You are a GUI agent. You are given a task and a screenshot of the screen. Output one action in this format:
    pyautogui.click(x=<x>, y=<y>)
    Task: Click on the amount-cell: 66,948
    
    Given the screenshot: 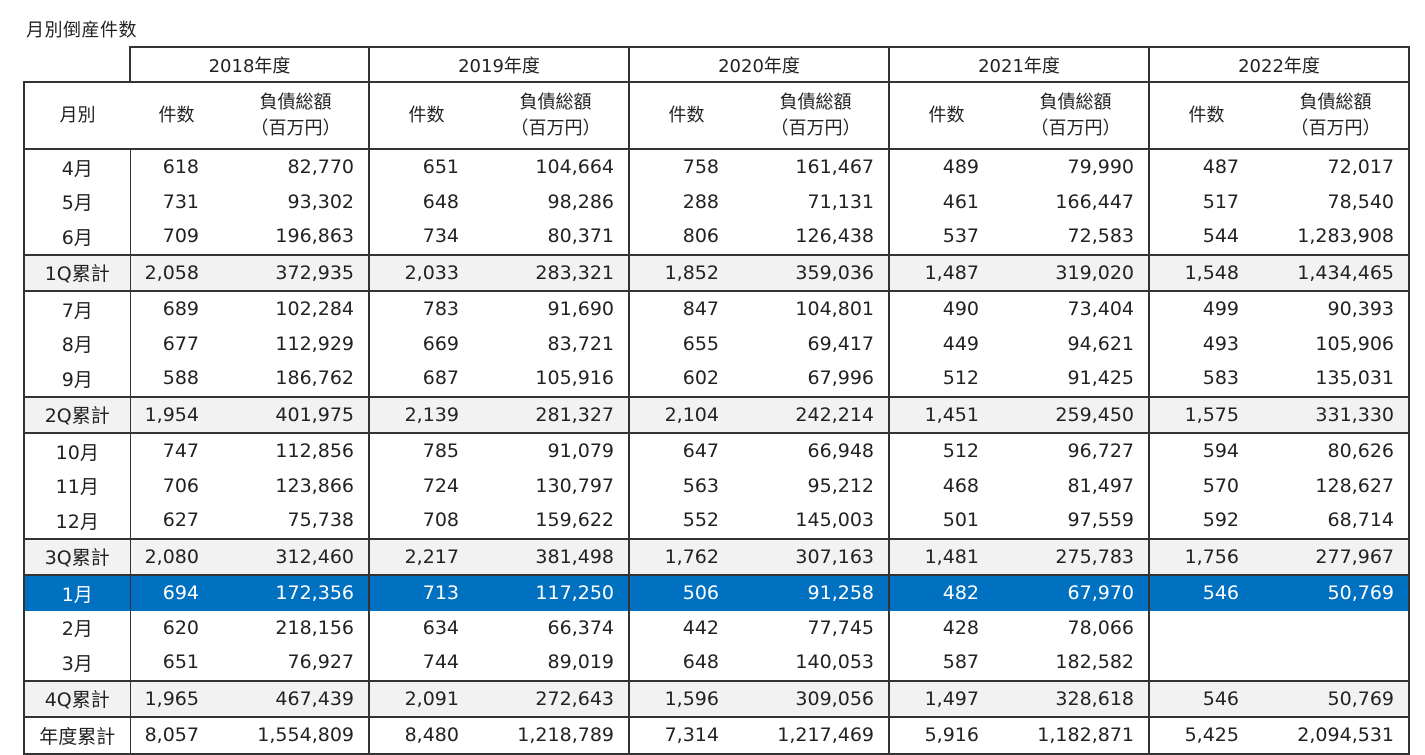 What is the action you would take?
    pyautogui.click(x=816, y=451)
    